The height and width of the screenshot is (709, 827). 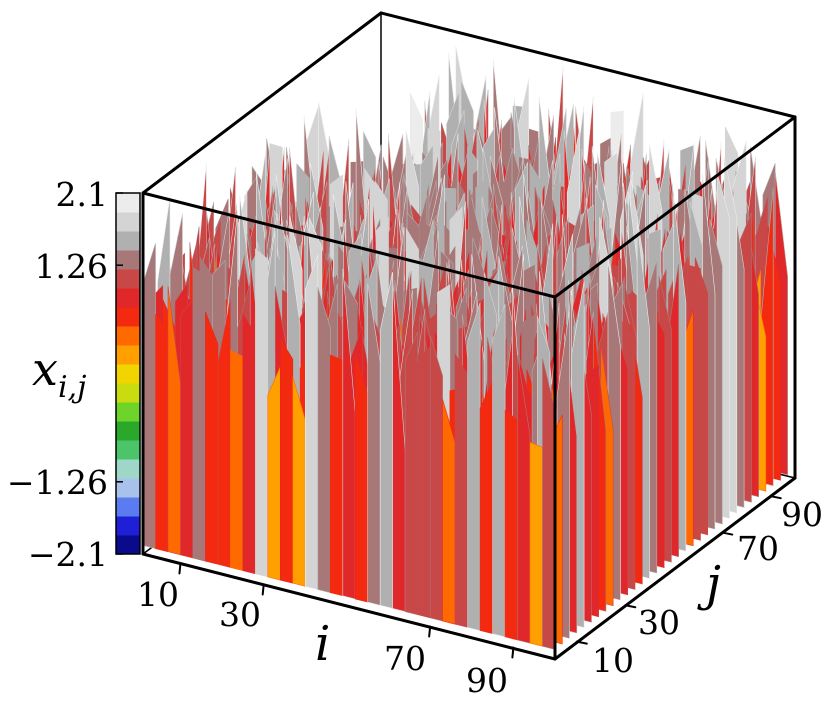 What do you see at coordinates (57, 482) in the screenshot?
I see `colorbar-tick-low: −1.26` at bounding box center [57, 482].